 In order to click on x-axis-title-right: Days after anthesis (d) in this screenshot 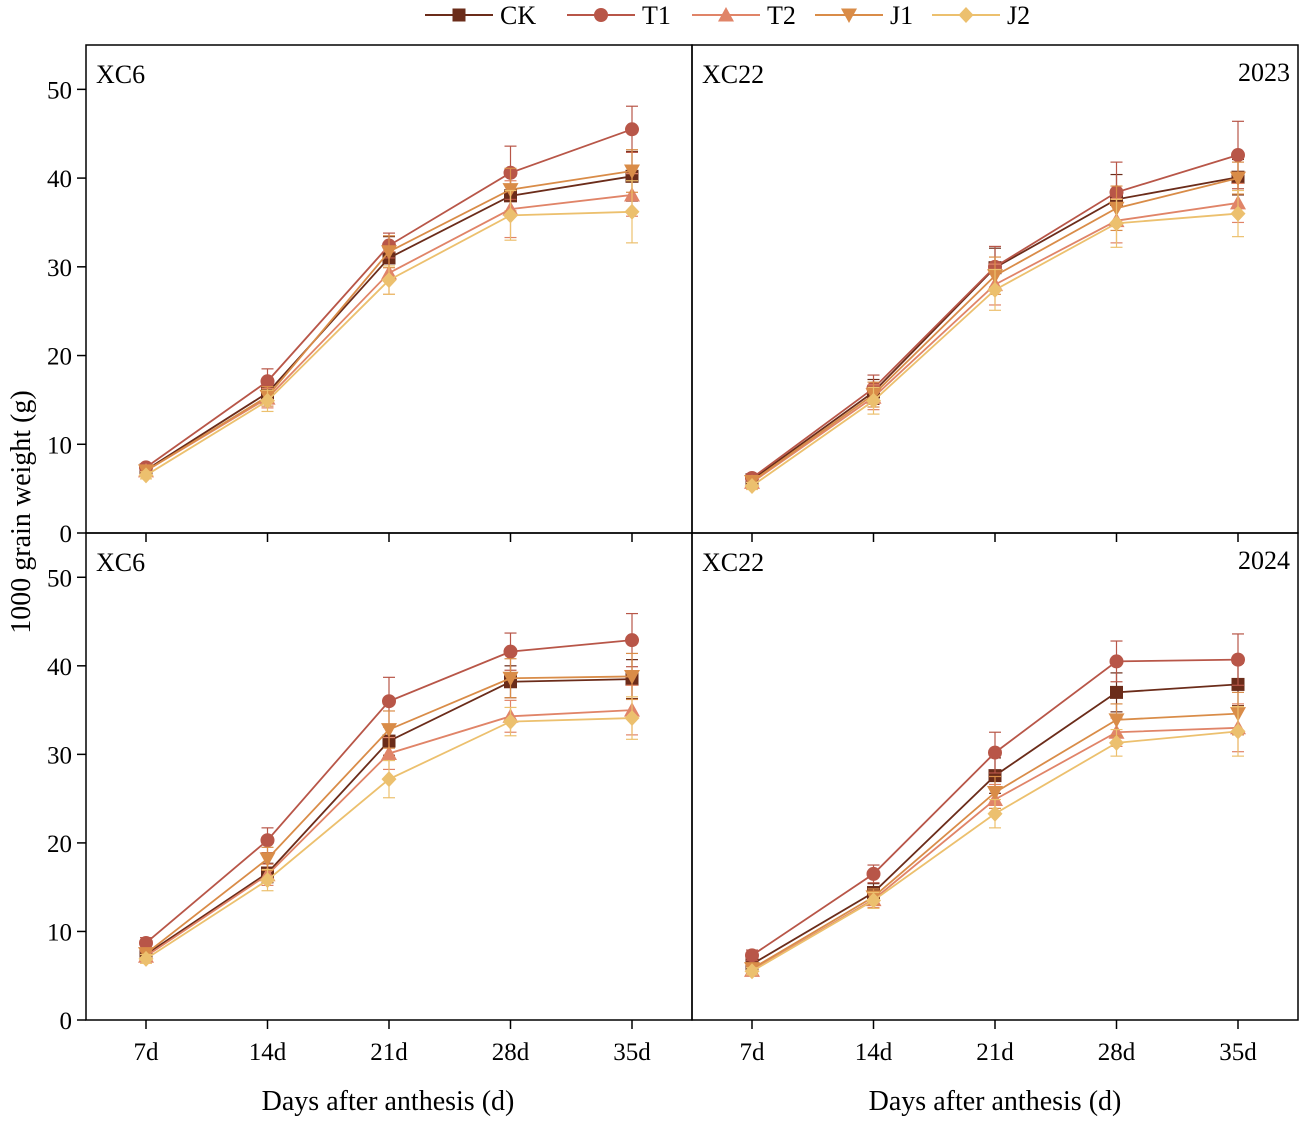, I will do `click(995, 1101)`.